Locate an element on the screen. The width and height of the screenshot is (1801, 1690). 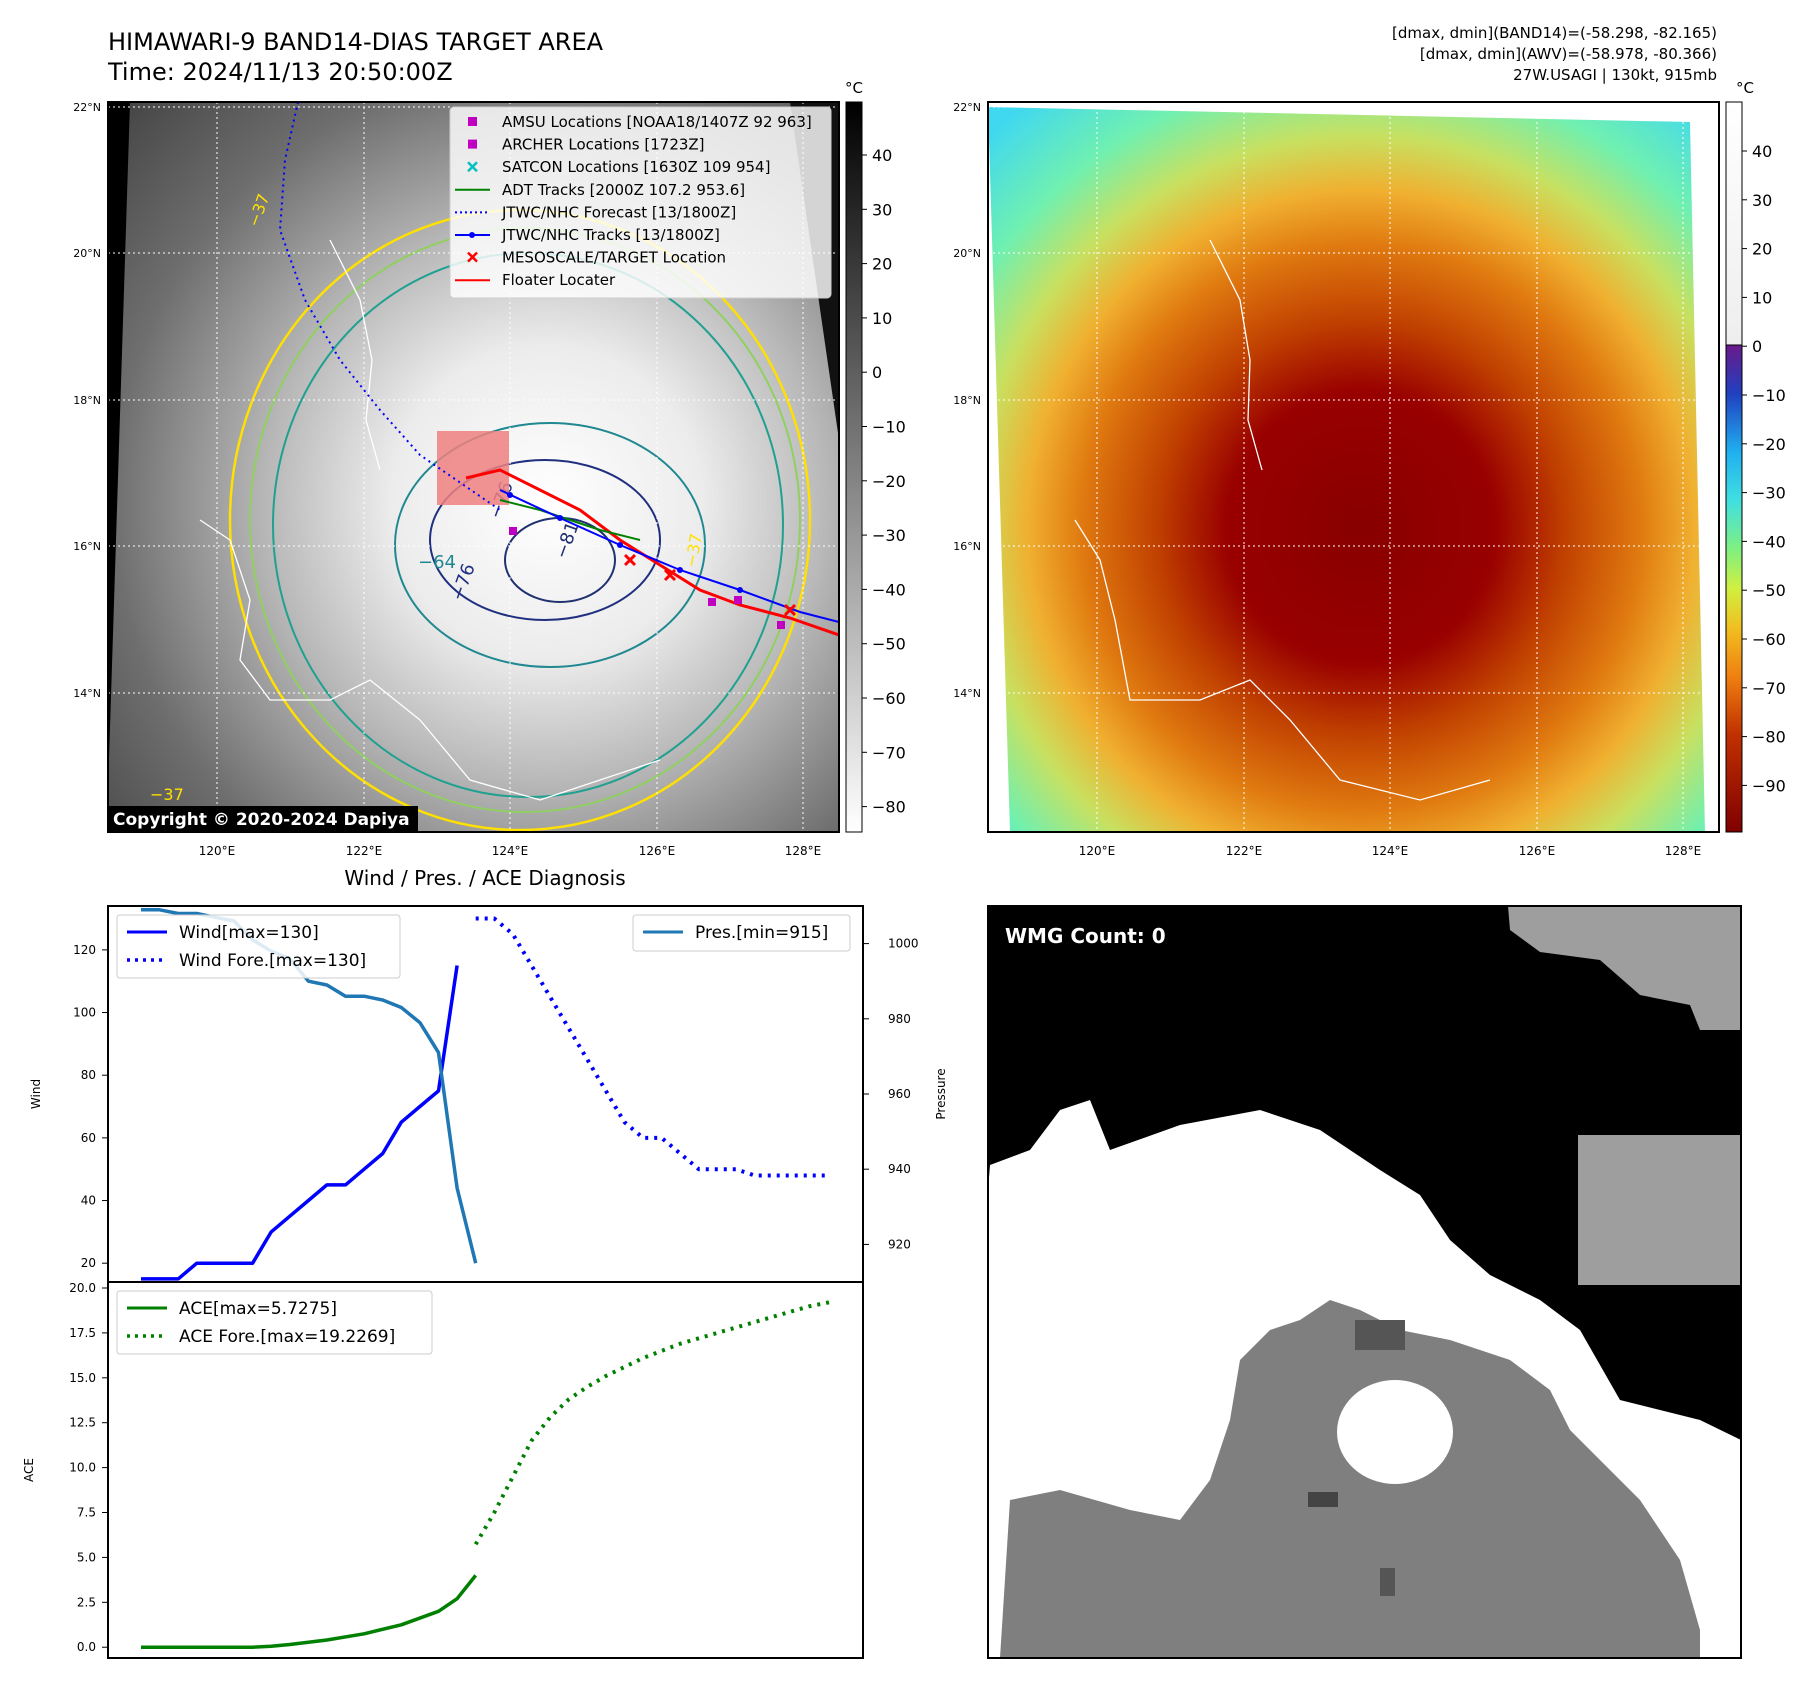
copyright-bg is located at coordinates (263, 819).